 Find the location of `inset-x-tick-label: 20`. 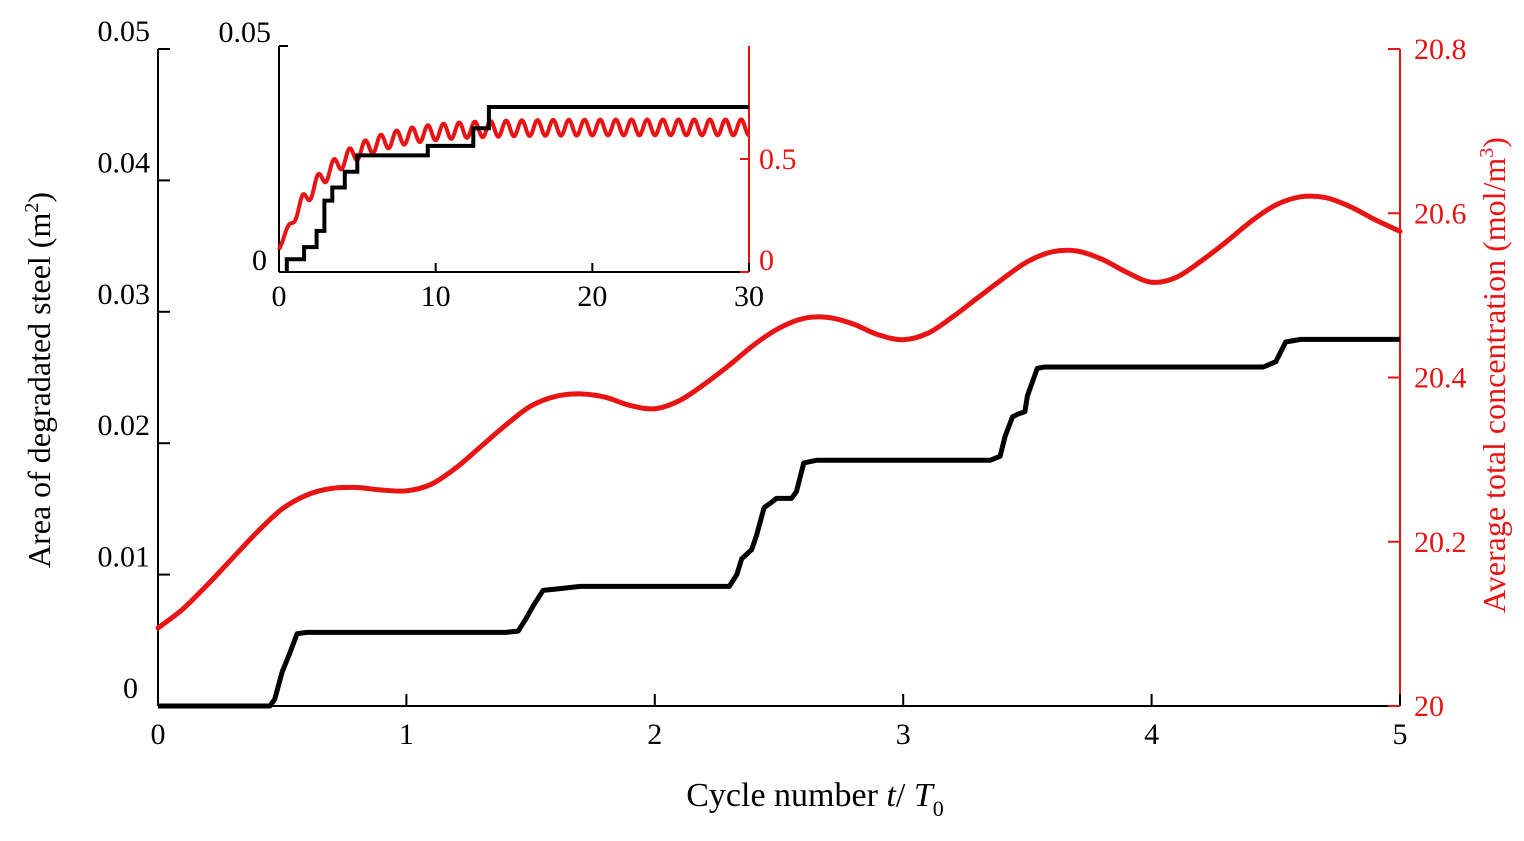

inset-x-tick-label: 20 is located at coordinates (592, 296).